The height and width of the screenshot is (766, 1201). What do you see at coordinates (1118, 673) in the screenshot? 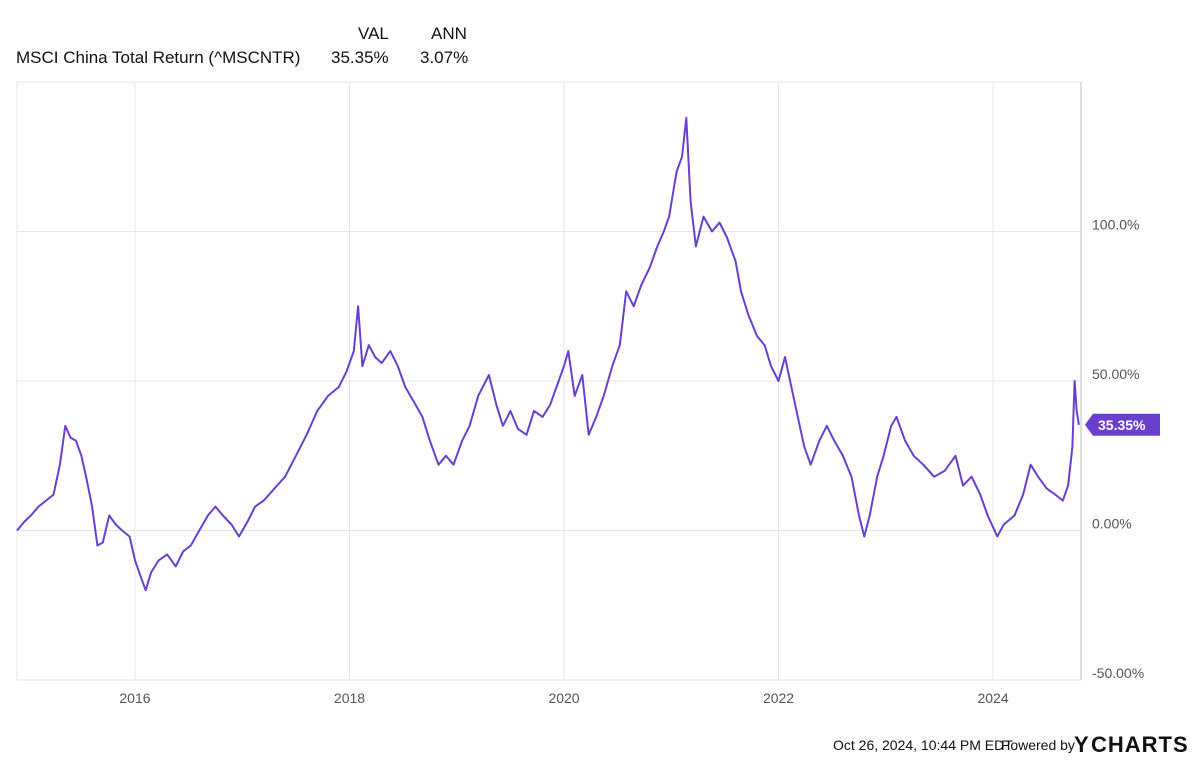
I see `y-tick-label: -50.00%` at bounding box center [1118, 673].